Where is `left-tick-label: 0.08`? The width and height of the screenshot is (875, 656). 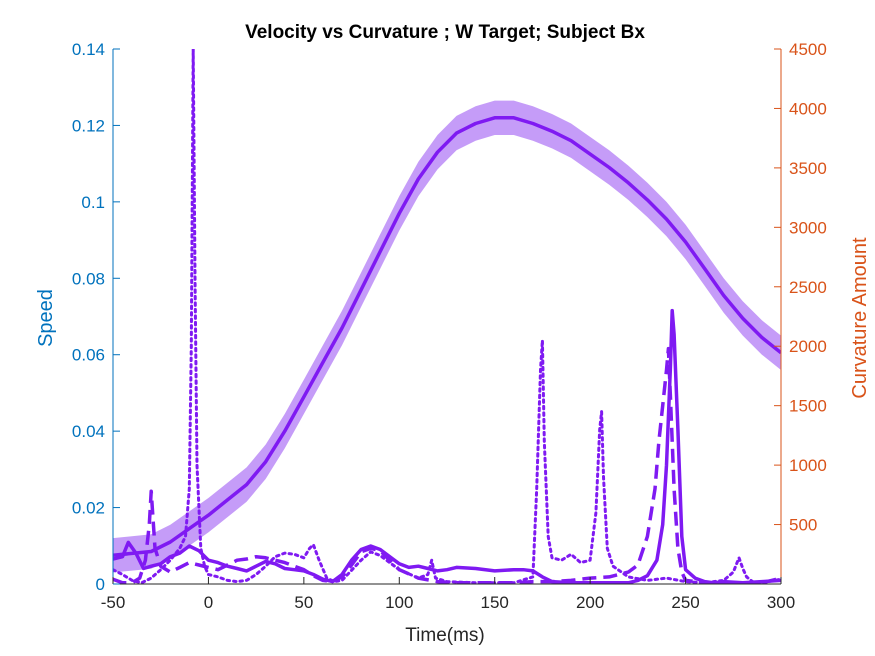 left-tick-label: 0.08 is located at coordinates (88, 278).